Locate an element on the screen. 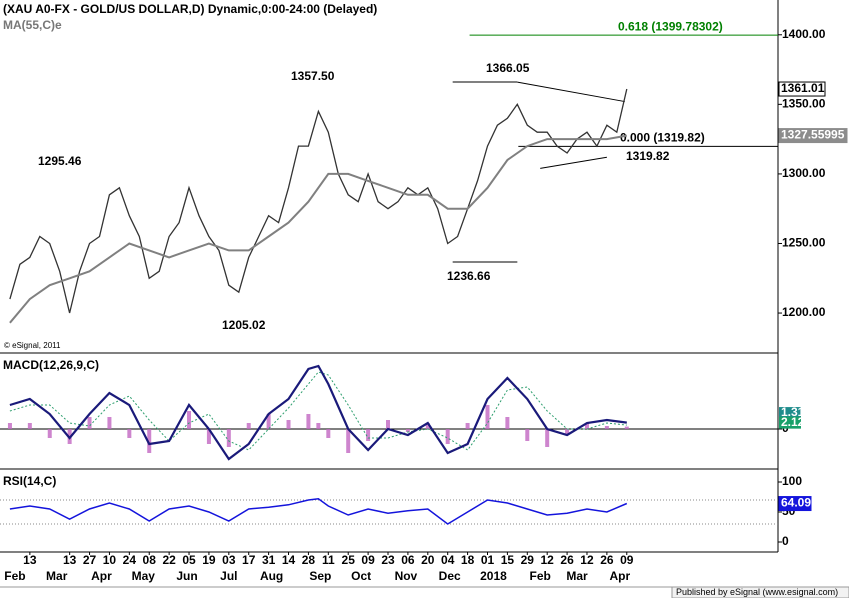 The width and height of the screenshot is (849, 598). price-annotation: 1236.66 is located at coordinates (469, 276).